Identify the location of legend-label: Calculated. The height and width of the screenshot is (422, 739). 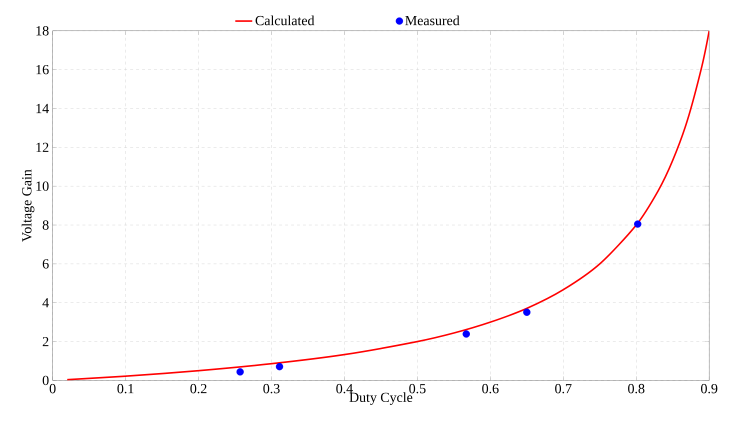
(285, 20).